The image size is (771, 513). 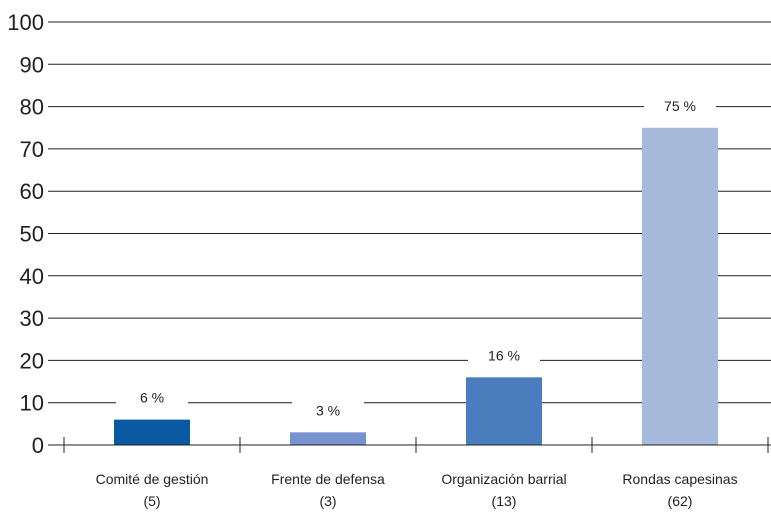 What do you see at coordinates (32, 149) in the screenshot?
I see `y-tick-label: 70` at bounding box center [32, 149].